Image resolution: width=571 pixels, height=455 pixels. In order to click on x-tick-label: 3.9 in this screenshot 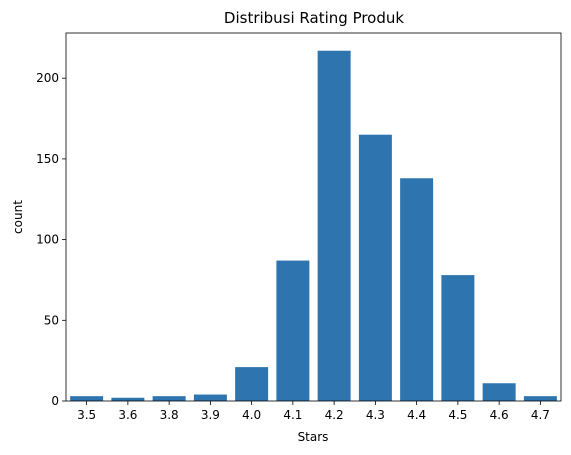, I will do `click(210, 415)`.